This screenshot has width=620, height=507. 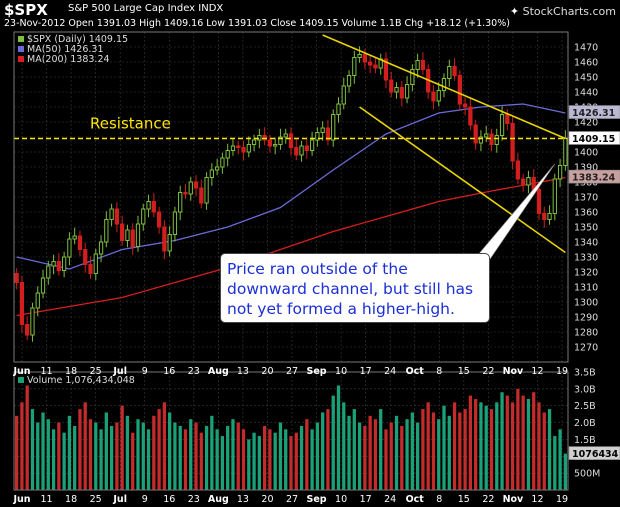 I want to click on x-tick-label: 20, so click(x=267, y=371).